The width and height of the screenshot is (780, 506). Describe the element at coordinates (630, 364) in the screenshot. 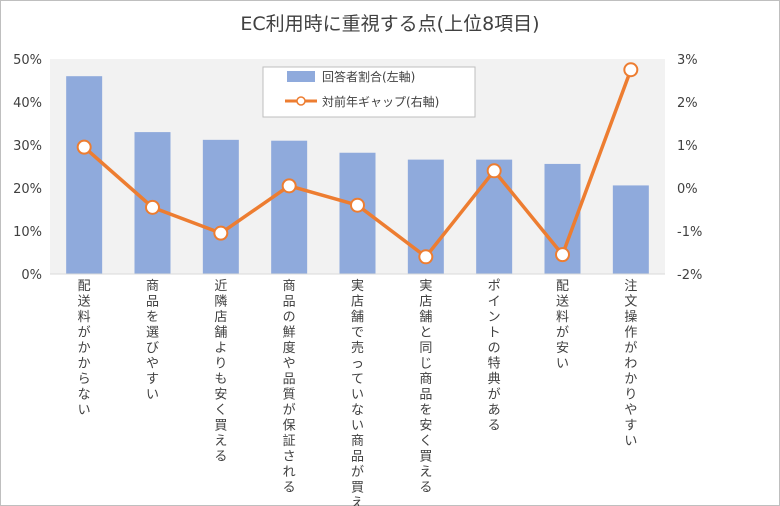

I see `category-label: 注文操作がわかりやすい` at that location.